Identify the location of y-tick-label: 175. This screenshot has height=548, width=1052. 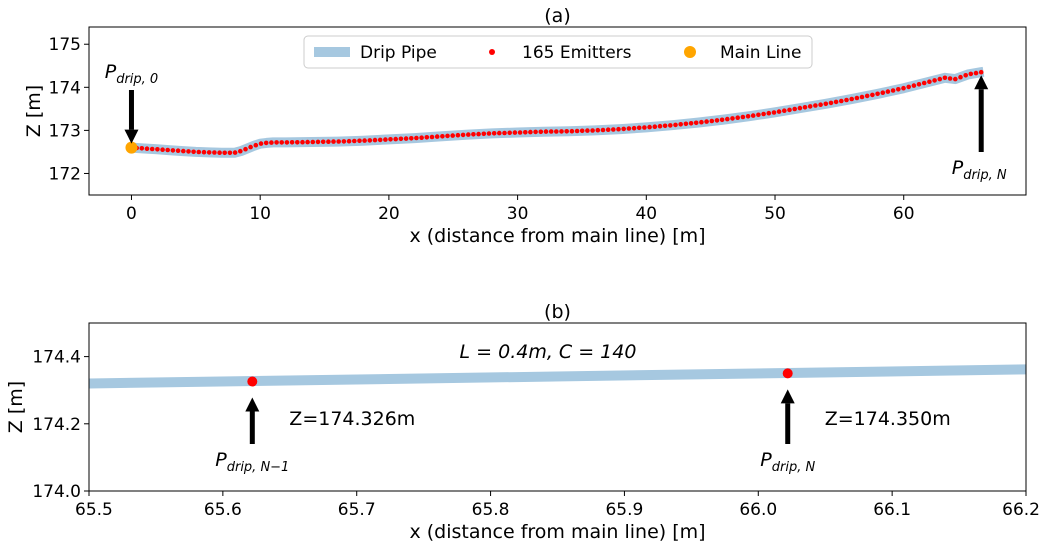
(65, 45).